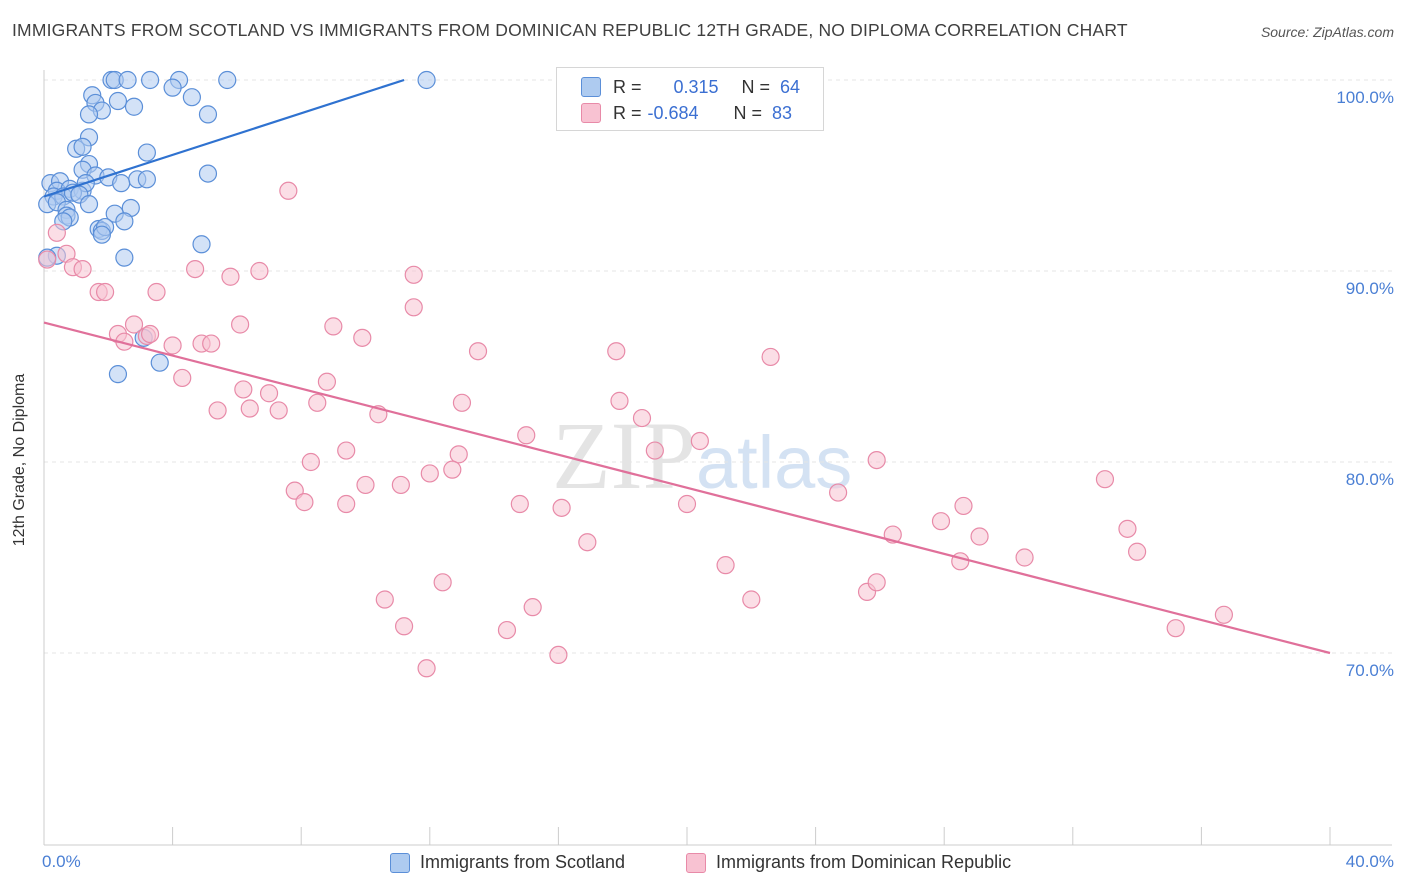 The width and height of the screenshot is (1406, 892). What do you see at coordinates (1369, 861) in the screenshot?
I see `x-tick-label-max: 40.0%` at bounding box center [1369, 861].